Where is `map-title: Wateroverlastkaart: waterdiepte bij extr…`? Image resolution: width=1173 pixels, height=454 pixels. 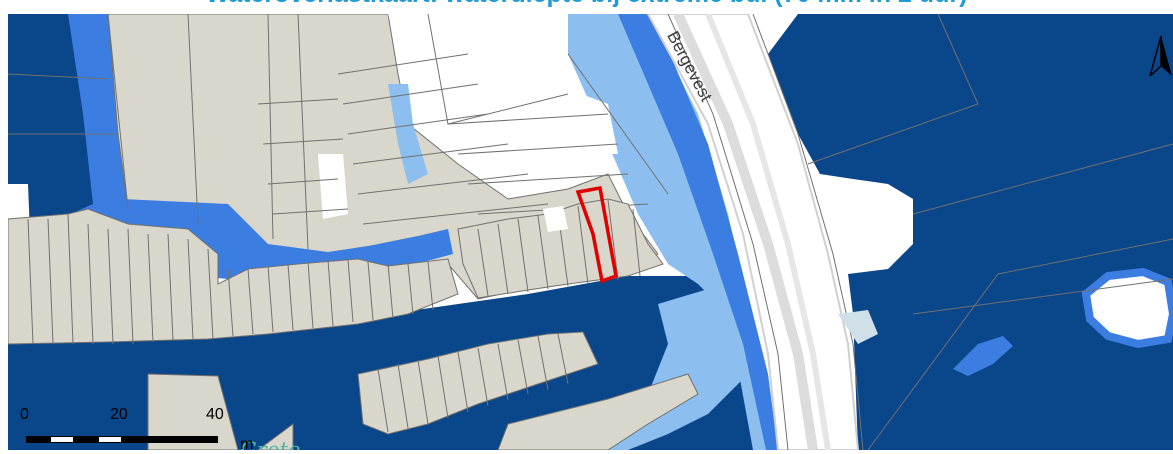 map-title: Wateroverlastkaart: waterdiepte bij extr… is located at coordinates (586, 7).